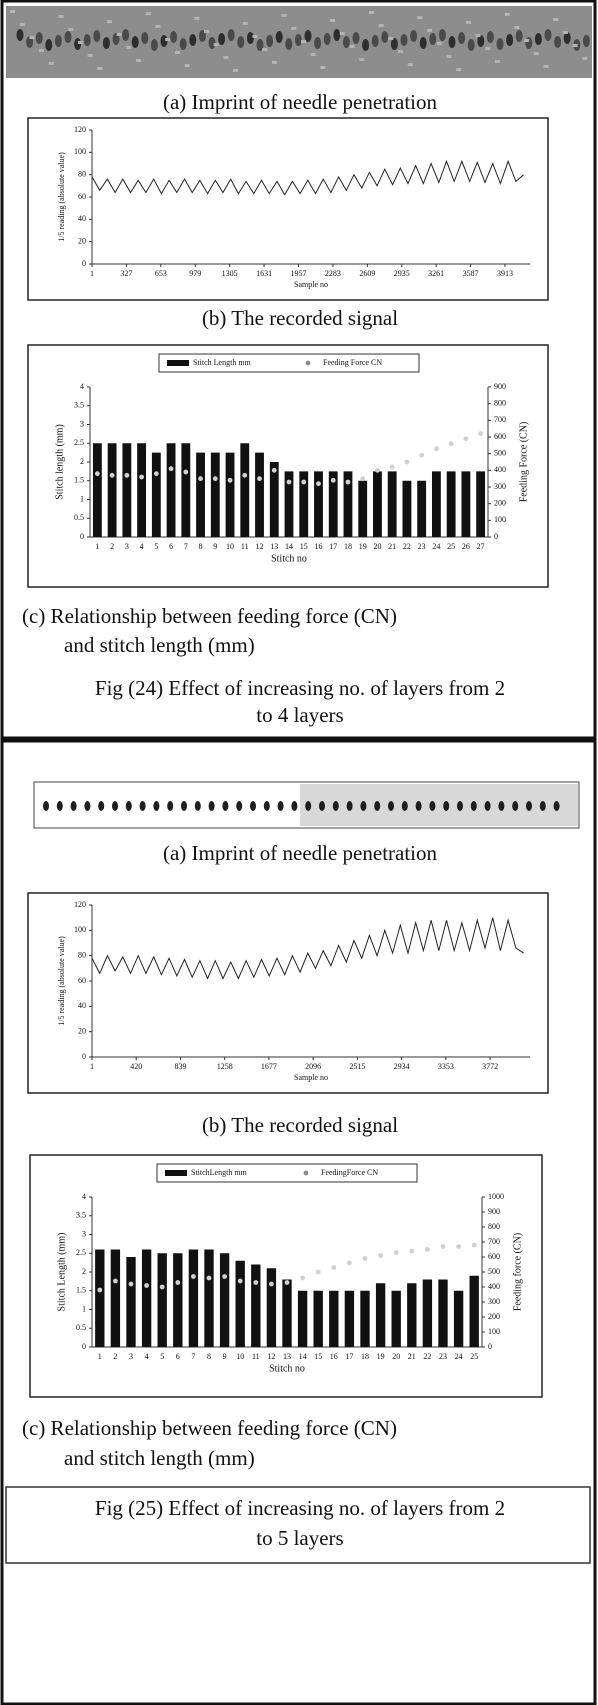  I want to click on x-tick-label: 4, so click(147, 1356).